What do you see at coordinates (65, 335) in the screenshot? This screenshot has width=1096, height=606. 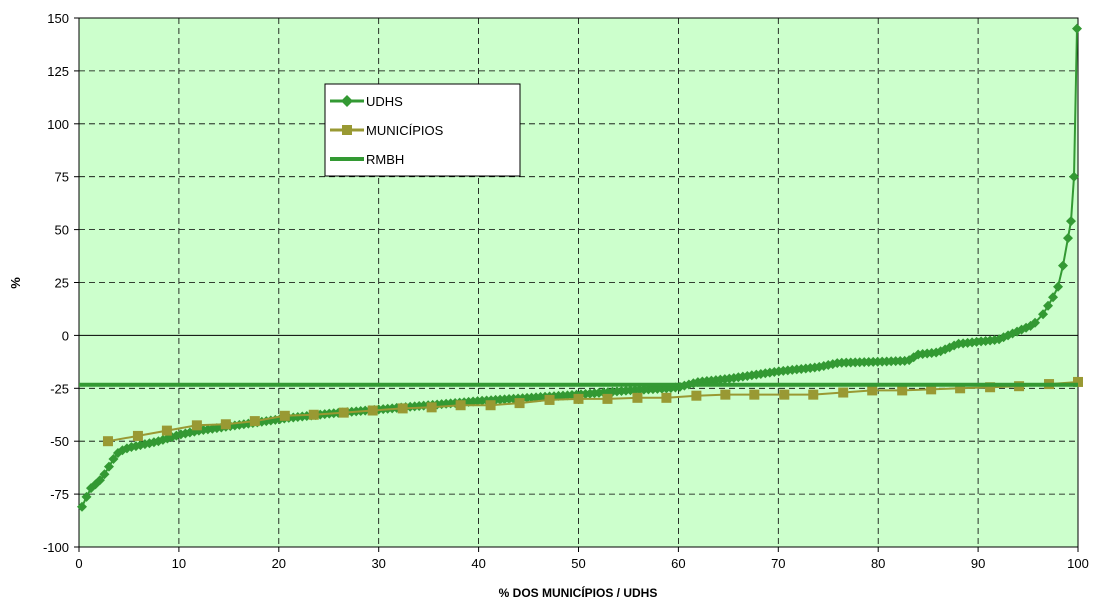 I see `y-tick-label: 0` at bounding box center [65, 335].